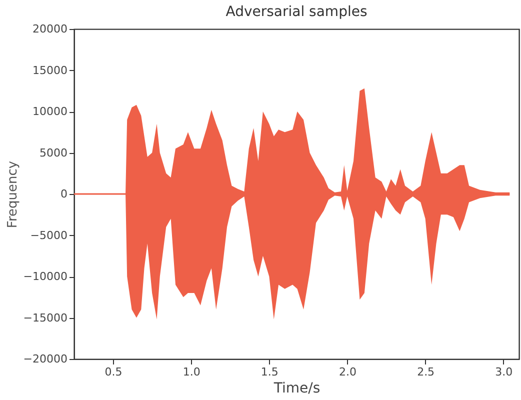 The height and width of the screenshot is (400, 521). Describe the element at coordinates (50, 70) in the screenshot. I see `y-tick-label: 15000` at that location.